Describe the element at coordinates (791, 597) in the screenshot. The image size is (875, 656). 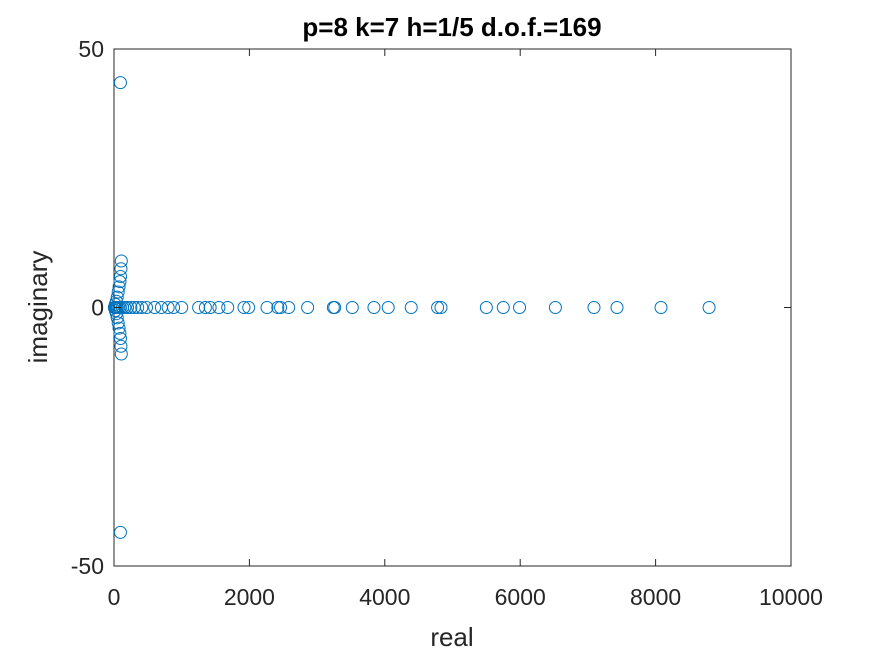
I see `x-tick-label: 10000` at that location.